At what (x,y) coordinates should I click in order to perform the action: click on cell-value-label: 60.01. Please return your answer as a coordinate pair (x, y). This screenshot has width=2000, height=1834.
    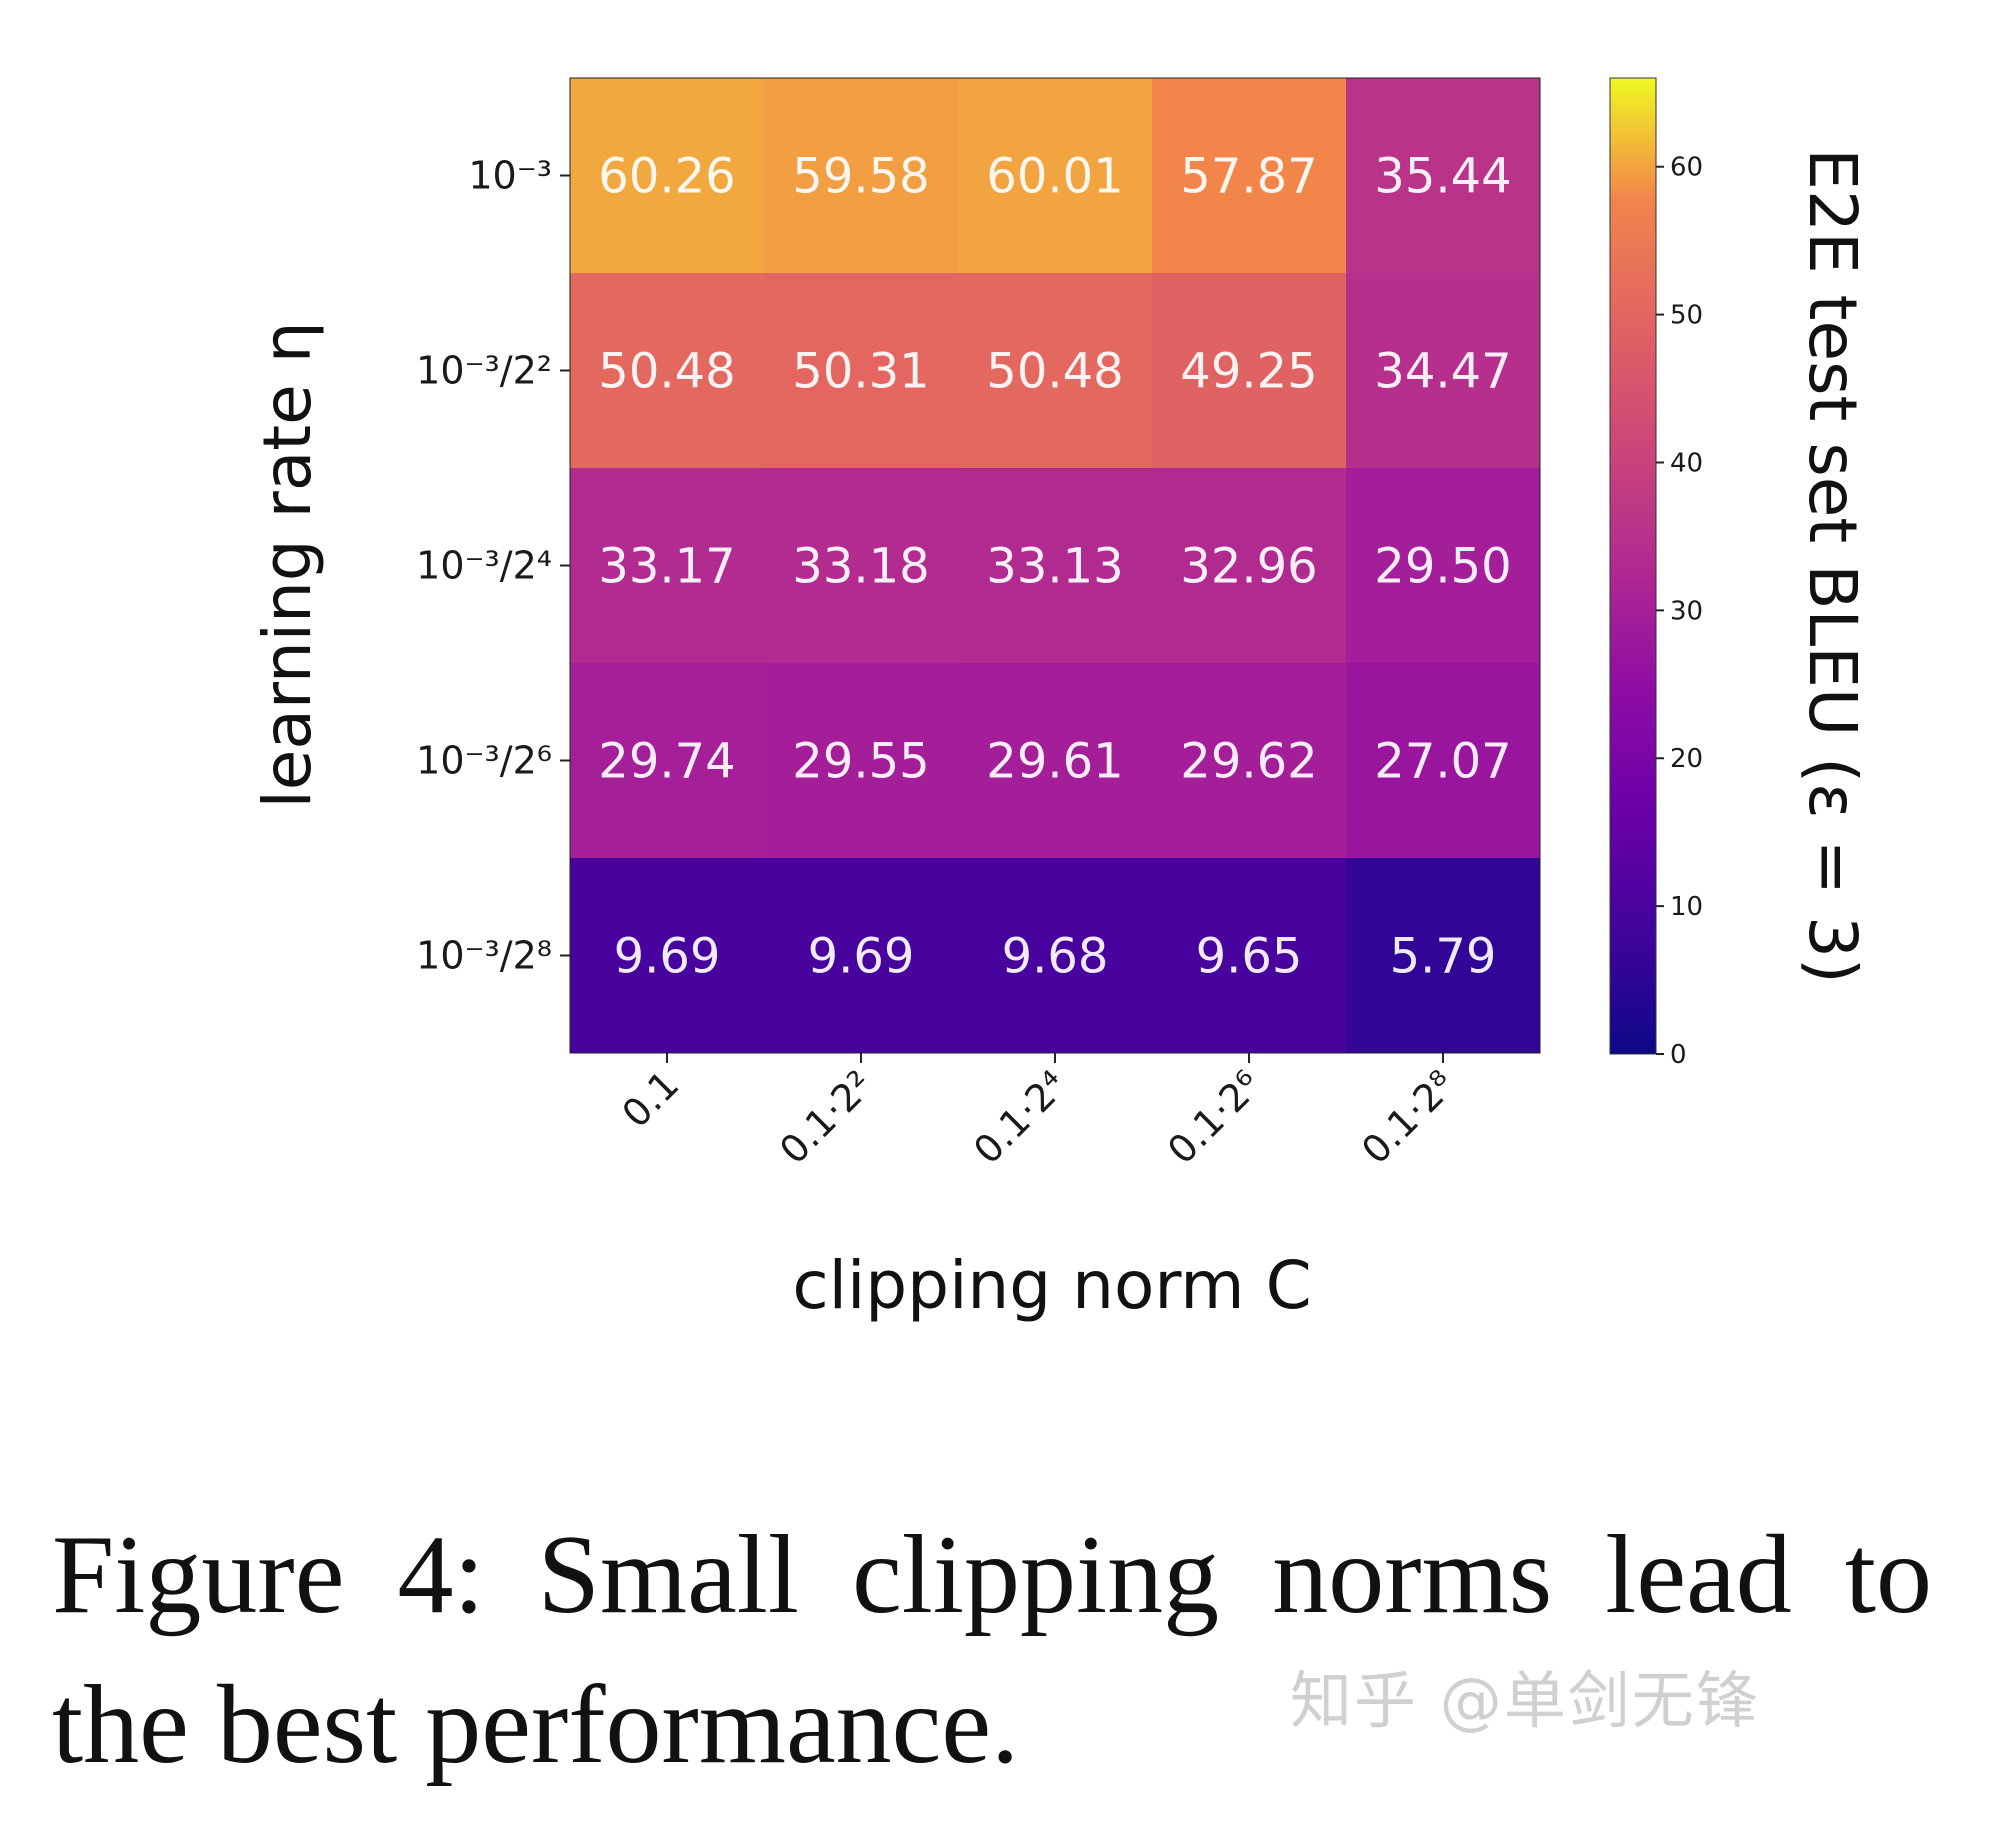
    Looking at the image, I should click on (1054, 177).